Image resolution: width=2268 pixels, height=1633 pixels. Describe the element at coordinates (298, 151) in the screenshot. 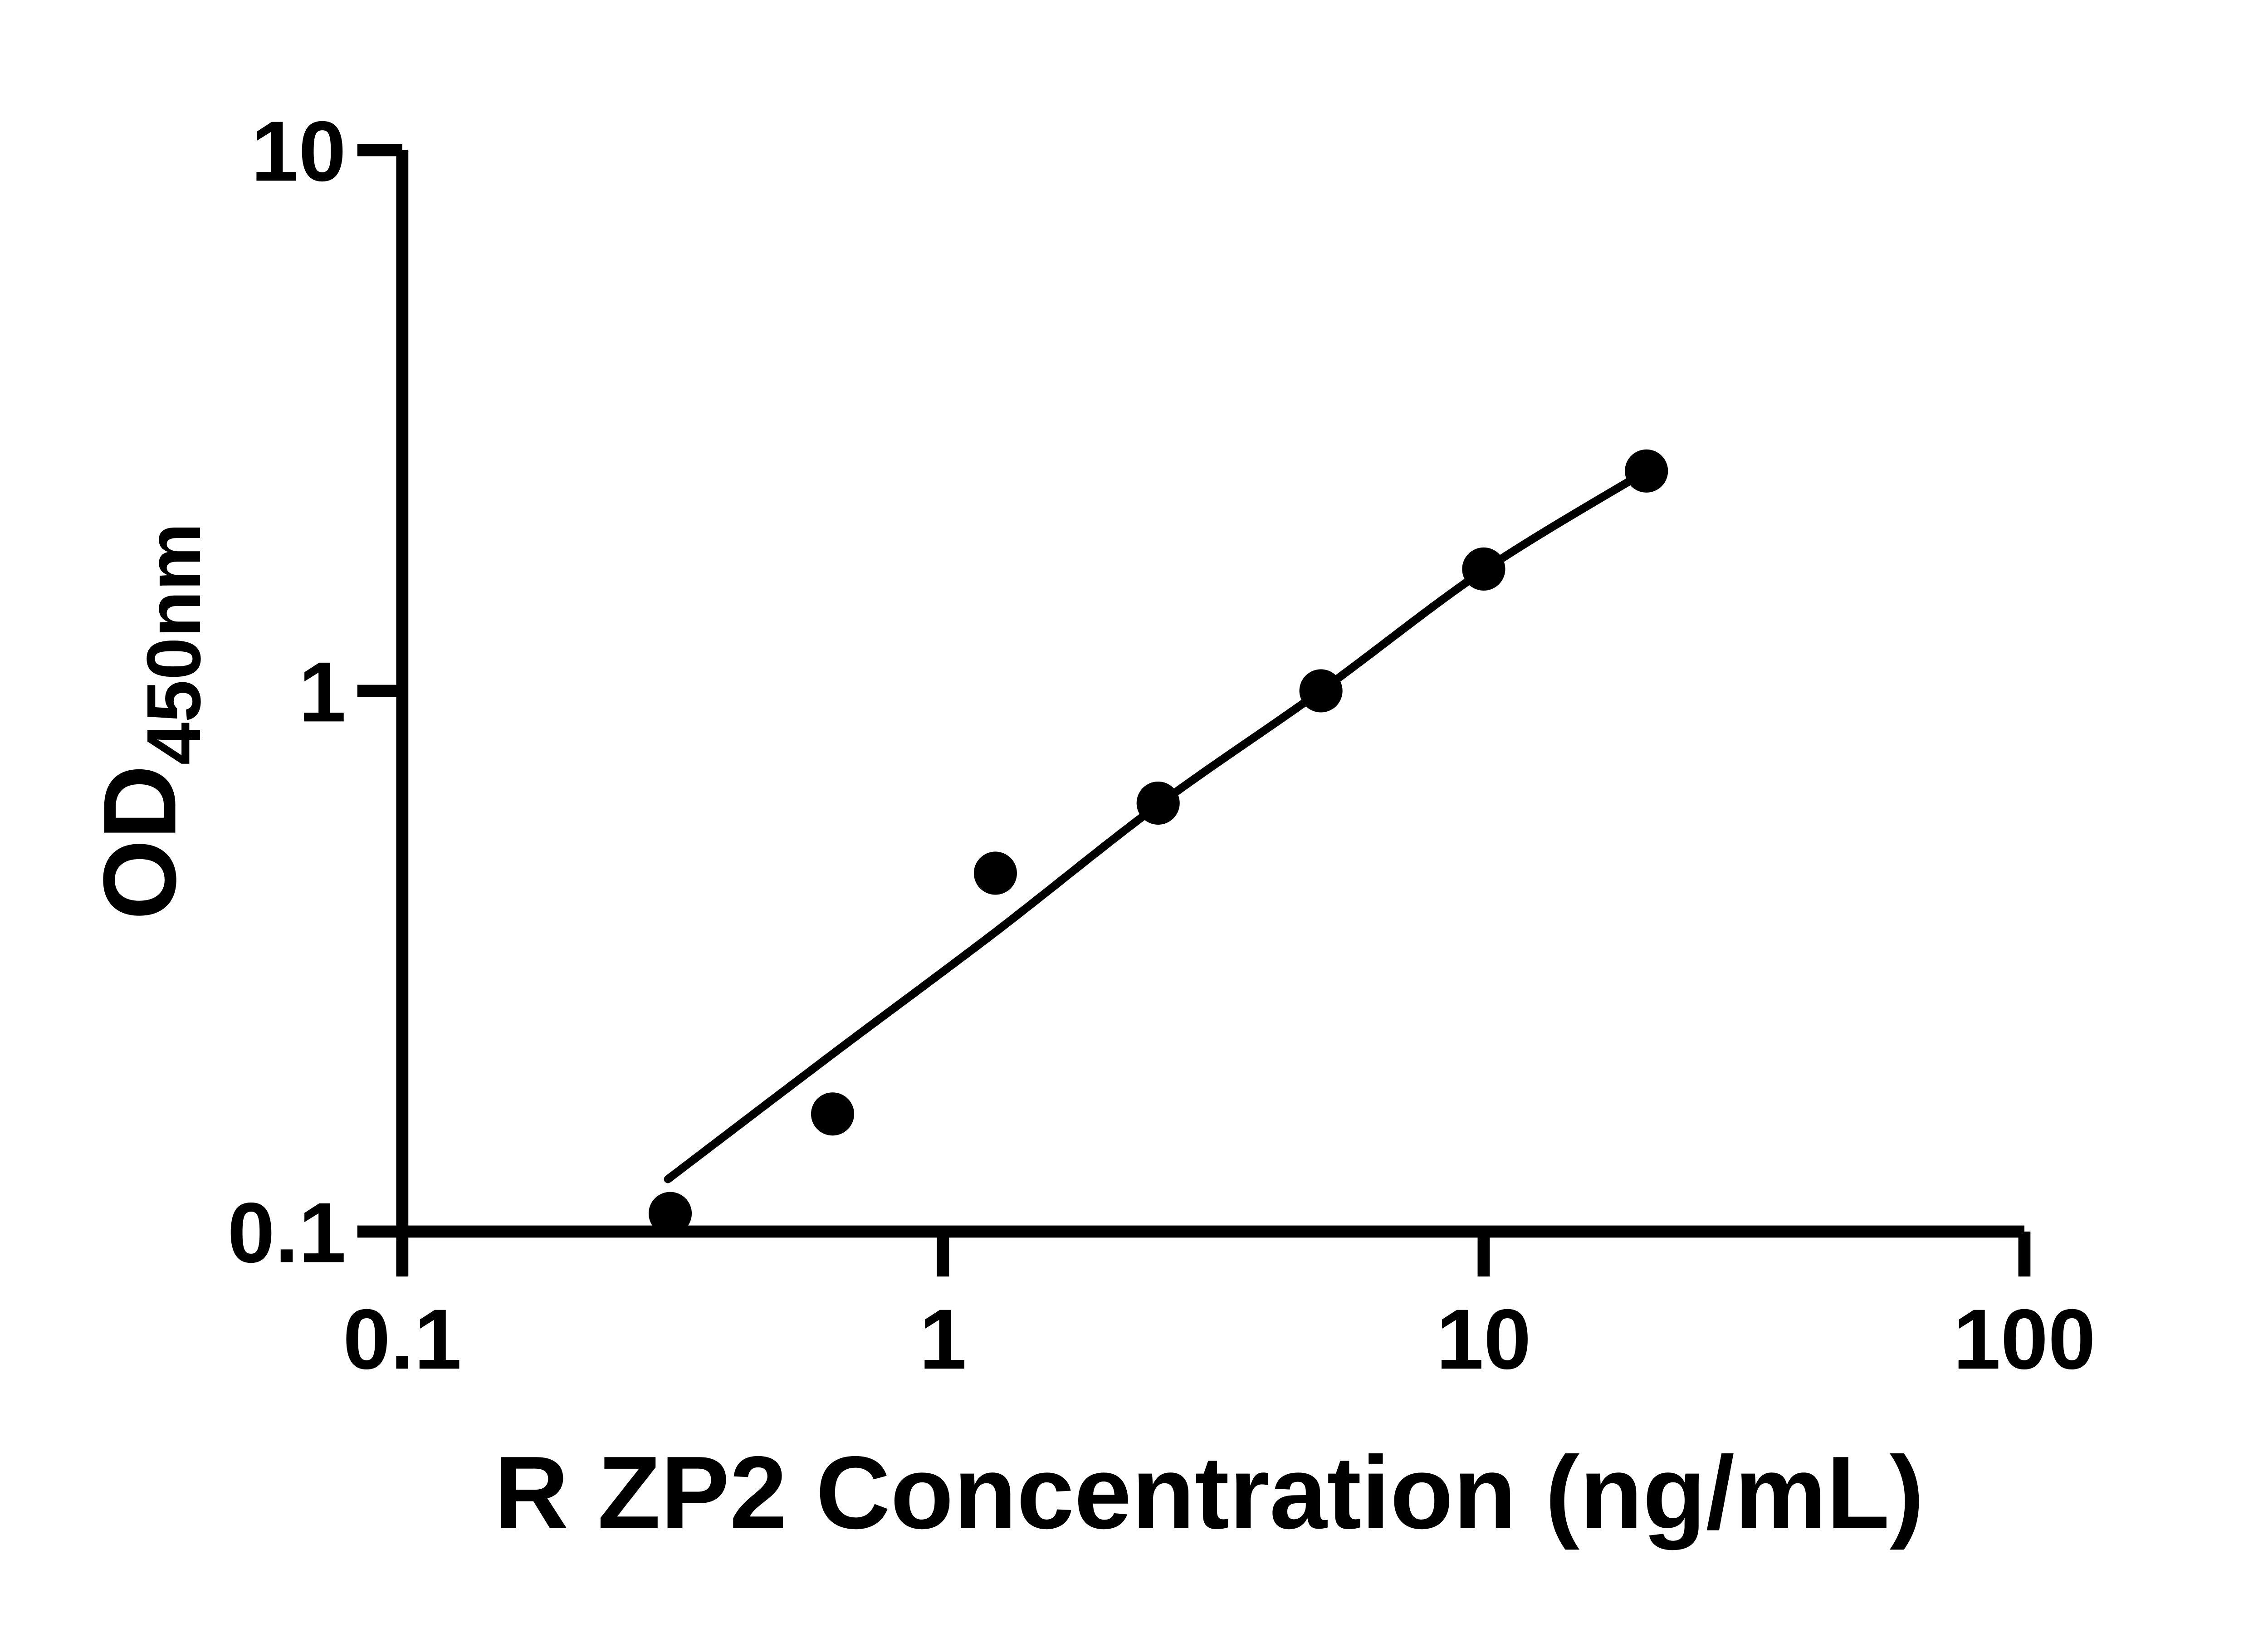

I see `y-axis-tick-label: 10` at that location.